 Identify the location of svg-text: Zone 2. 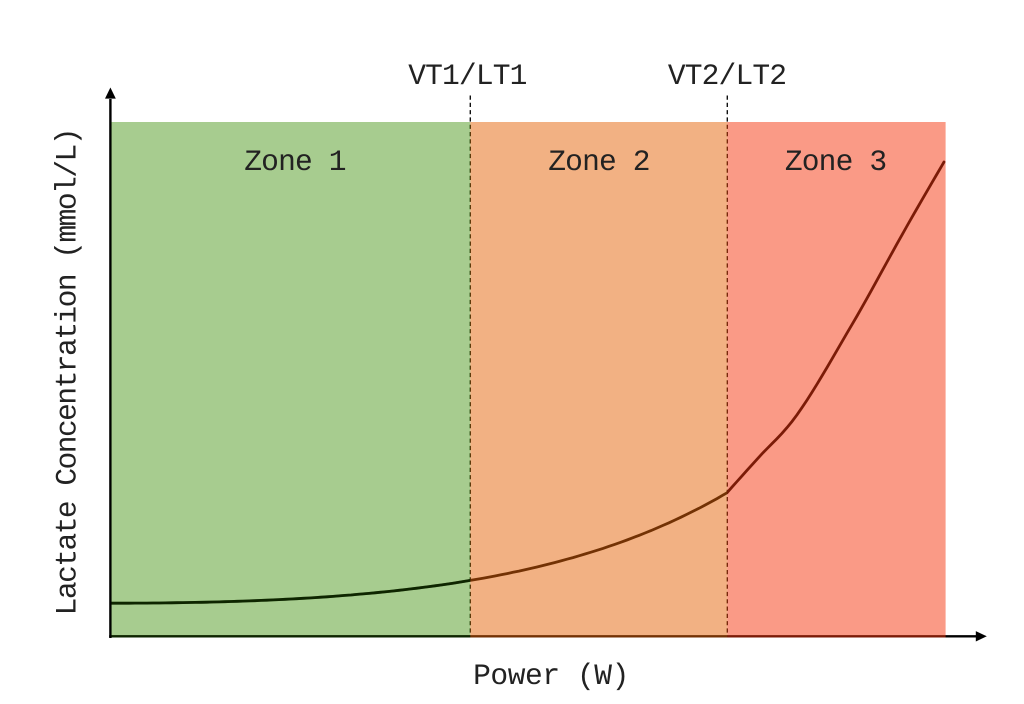
(598, 162).